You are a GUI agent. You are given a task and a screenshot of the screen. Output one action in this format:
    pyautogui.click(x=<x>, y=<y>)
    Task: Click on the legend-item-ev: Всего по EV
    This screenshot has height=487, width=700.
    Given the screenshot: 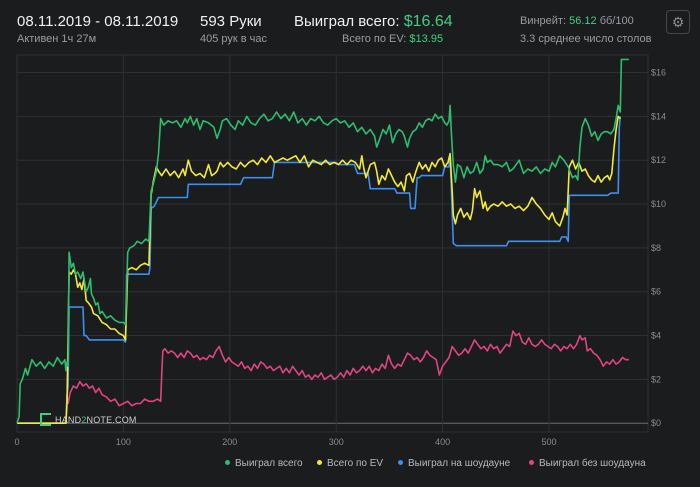 What is the action you would take?
    pyautogui.click(x=350, y=463)
    